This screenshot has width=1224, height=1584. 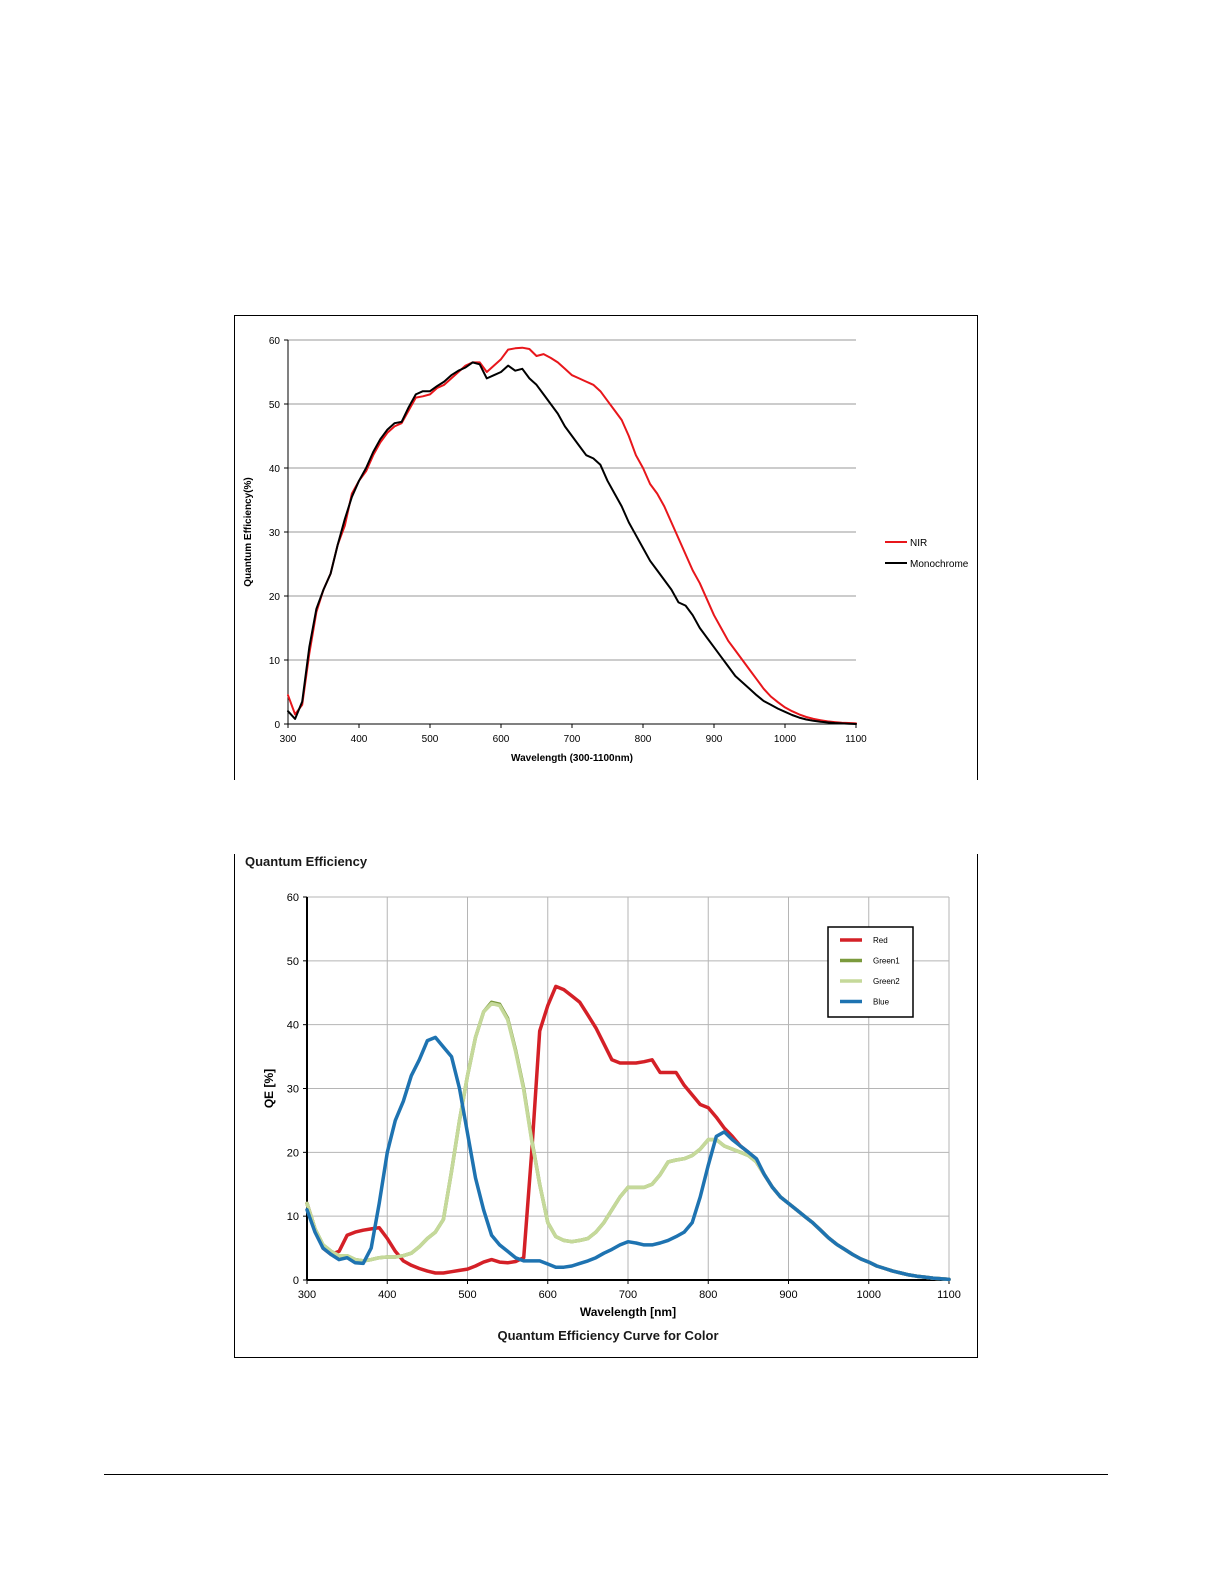 What do you see at coordinates (572, 758) in the screenshot?
I see `chart1-x-axis-label: Wavelength (300-1100nm)` at bounding box center [572, 758].